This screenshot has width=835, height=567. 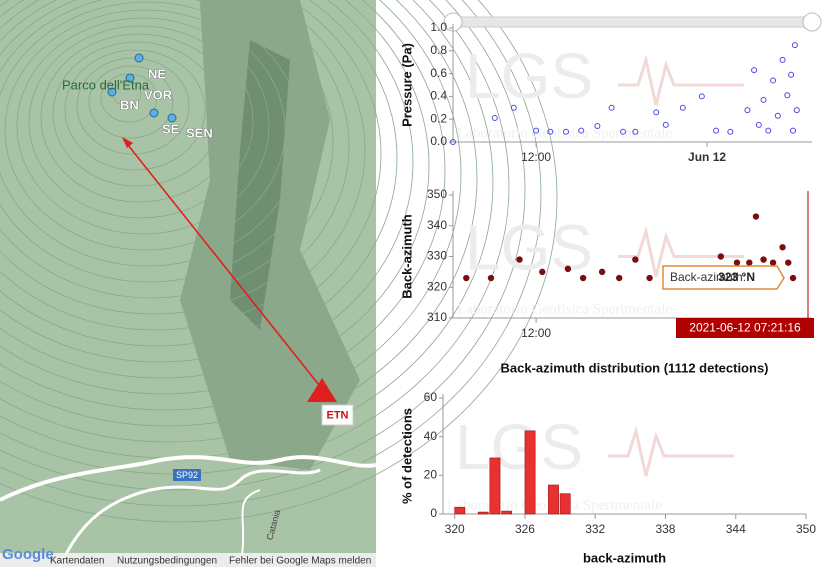 I want to click on road-label: SP92, so click(x=187, y=475).